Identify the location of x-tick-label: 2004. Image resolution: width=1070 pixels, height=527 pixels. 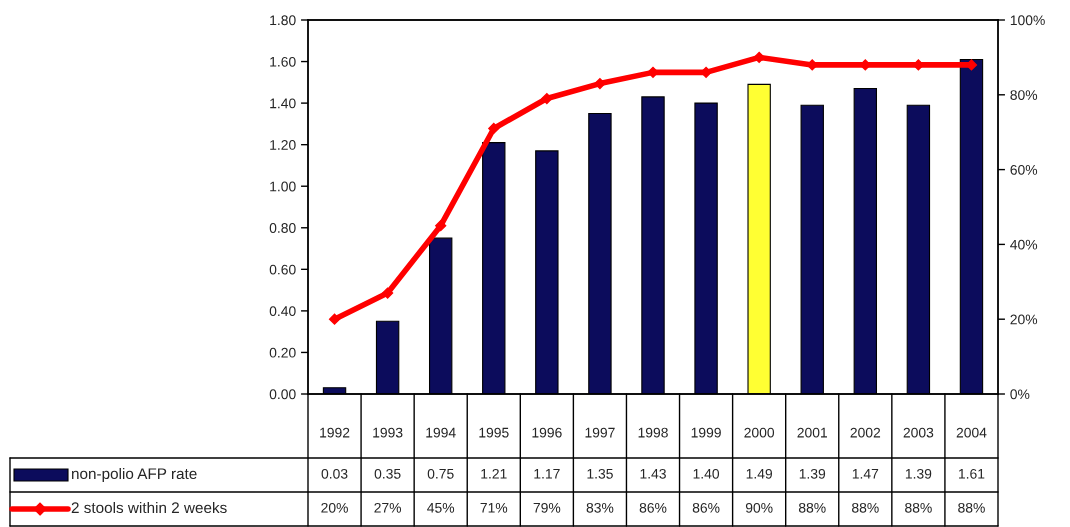
(971, 432).